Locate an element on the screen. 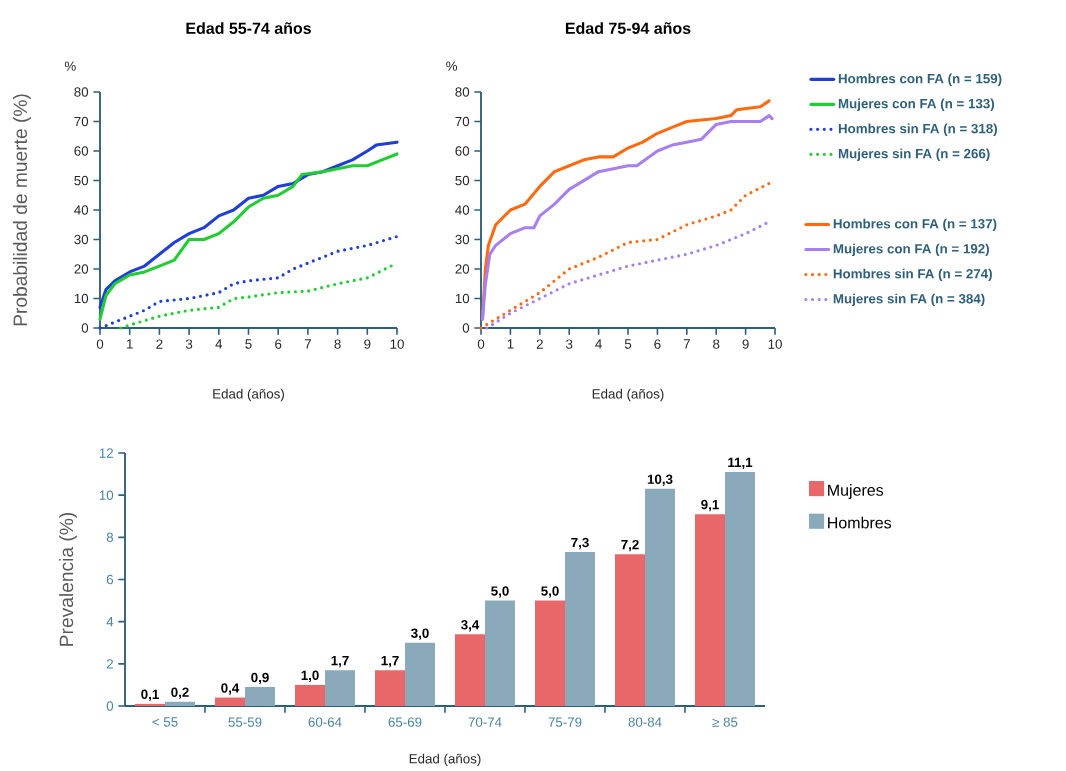 Image resolution: width=1066 pixels, height=771 pixels. data-label: 0,4 is located at coordinates (230, 689).